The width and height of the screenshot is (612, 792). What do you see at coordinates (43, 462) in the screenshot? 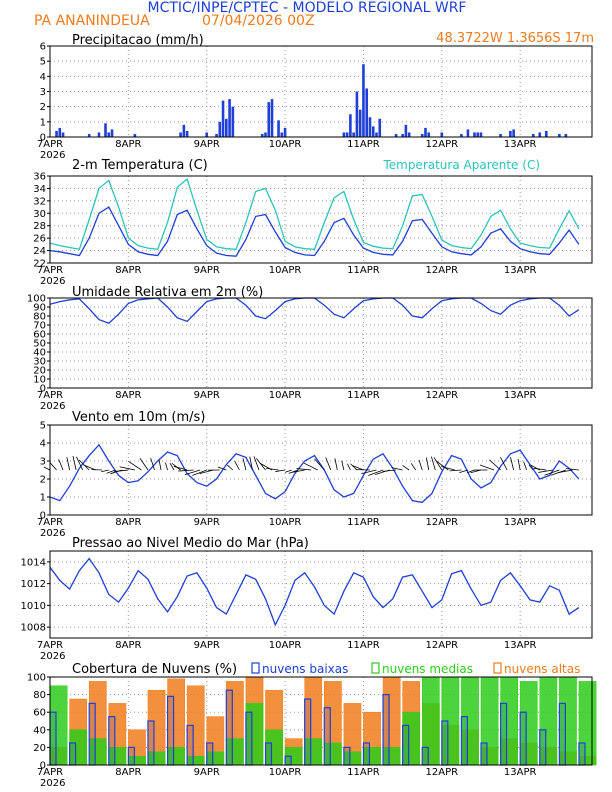
I see `y-tick-4-3: 3` at bounding box center [43, 462].